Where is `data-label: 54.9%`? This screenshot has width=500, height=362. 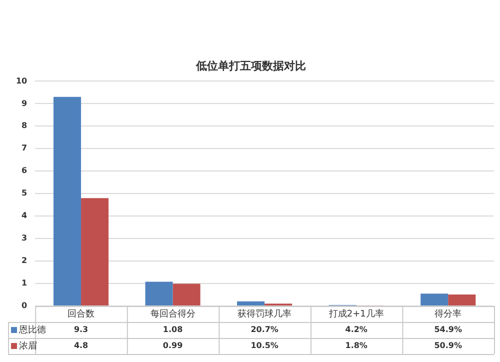
data-label: 54.9% is located at coordinates (448, 329).